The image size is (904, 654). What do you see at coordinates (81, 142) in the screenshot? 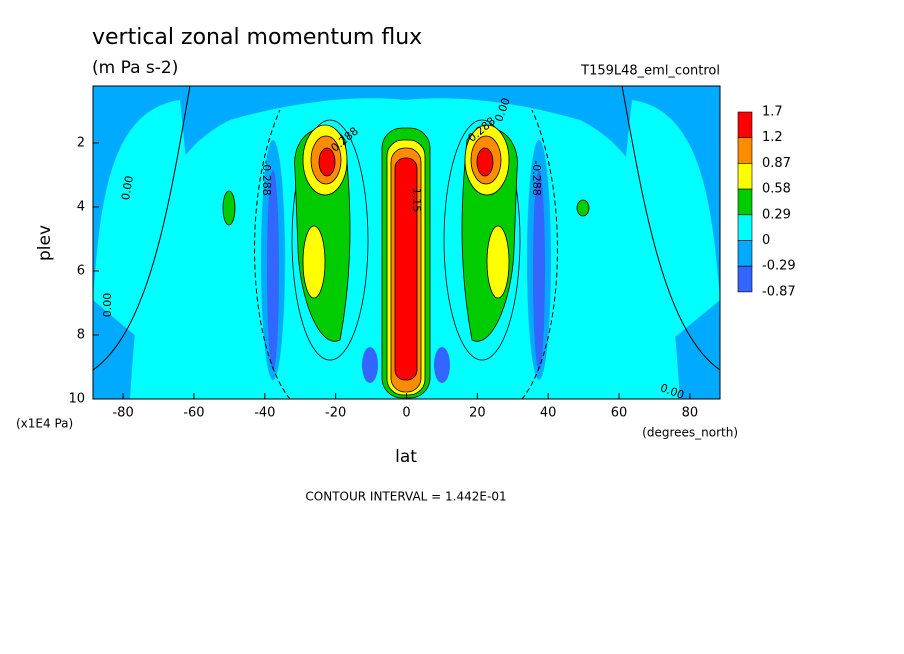
I see `y-tick-label: 2` at bounding box center [81, 142].